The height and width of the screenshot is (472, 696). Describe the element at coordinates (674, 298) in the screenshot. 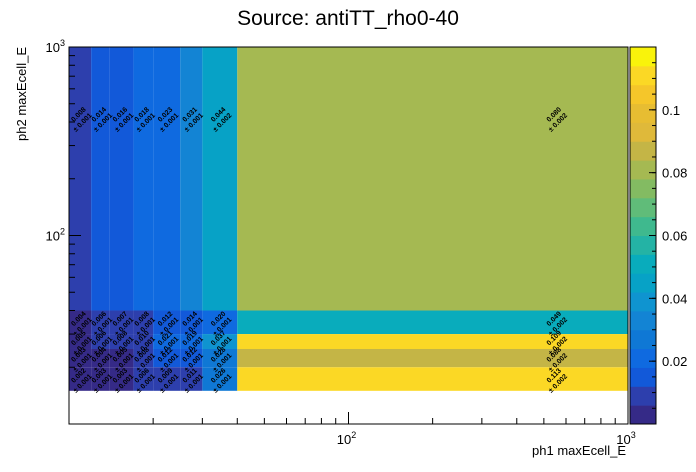

I see `colorbar-tick-label: 0.04` at that location.